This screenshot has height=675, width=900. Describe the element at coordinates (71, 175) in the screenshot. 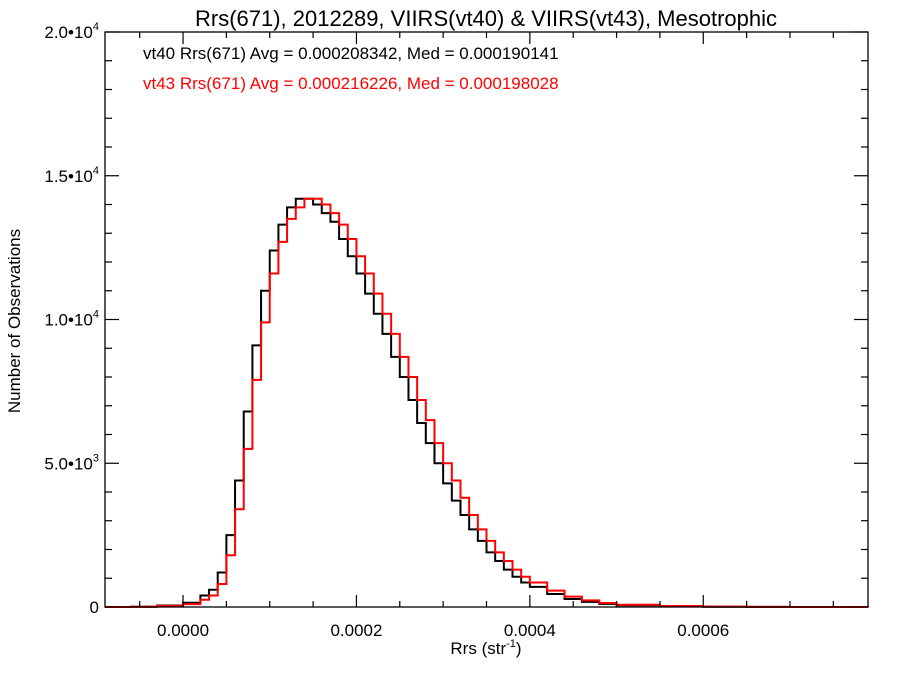

I see `y-tick-label: 1.5•104` at that location.